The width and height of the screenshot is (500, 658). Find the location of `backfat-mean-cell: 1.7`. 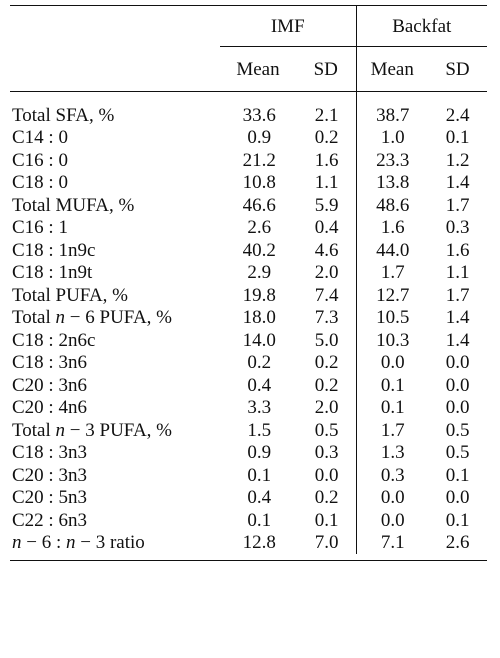

backfat-mean-cell: 1.7 is located at coordinates (392, 272).